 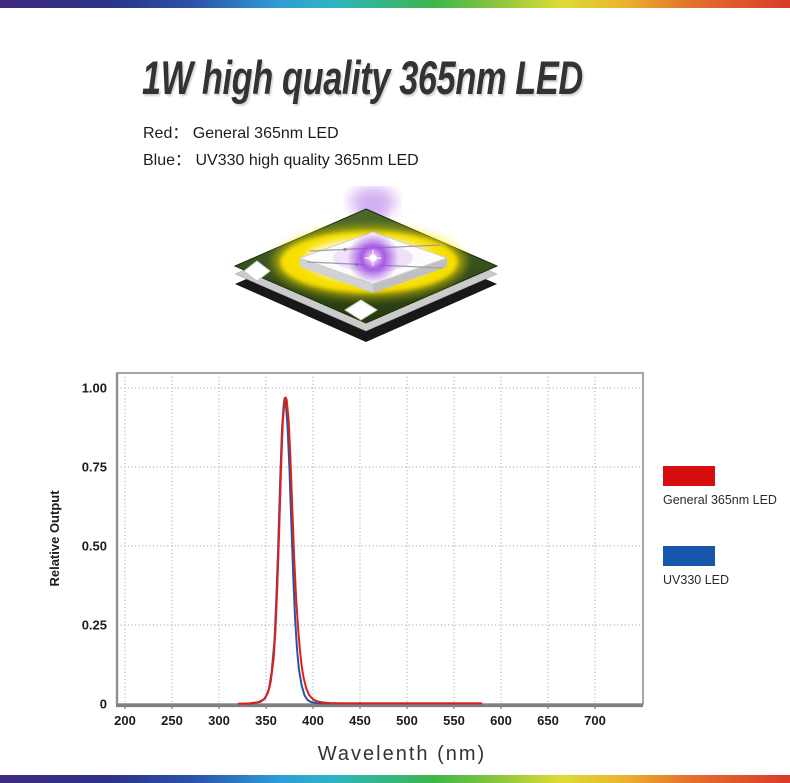 I want to click on page-title-text: 1W high quality 365nm LED, so click(x=362, y=77).